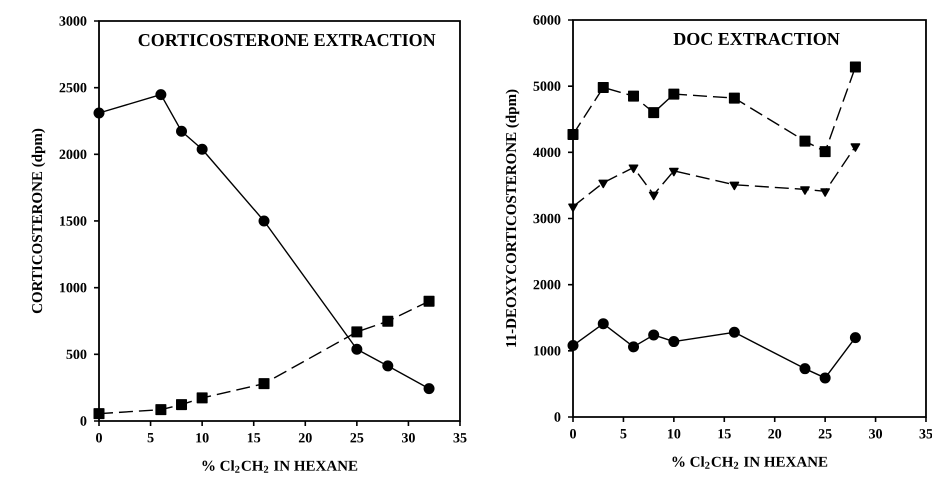  What do you see at coordinates (546, 153) in the screenshot?
I see `y-tick-label: 4000` at bounding box center [546, 153].